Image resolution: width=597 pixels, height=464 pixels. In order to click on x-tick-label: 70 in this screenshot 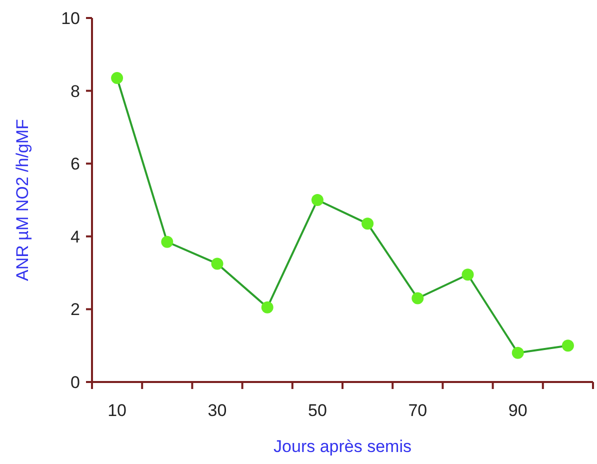, I will do `click(418, 410)`.